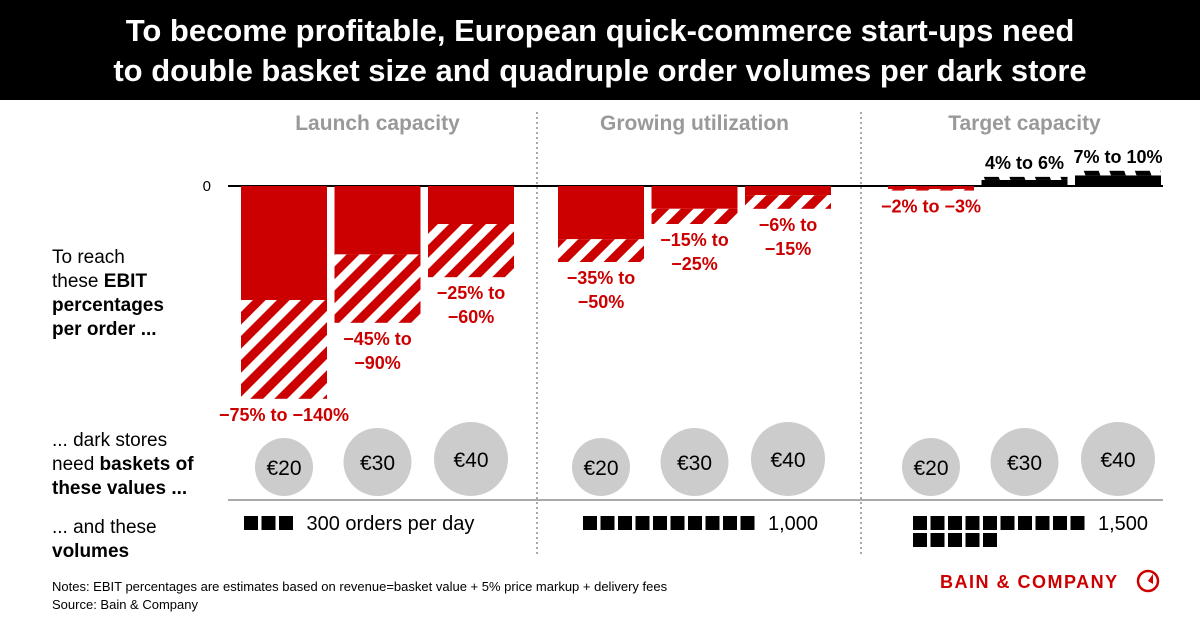 Image resolution: width=1200 pixels, height=628 pixels. I want to click on bar-value-label: 4% to 6%, so click(1024, 163).